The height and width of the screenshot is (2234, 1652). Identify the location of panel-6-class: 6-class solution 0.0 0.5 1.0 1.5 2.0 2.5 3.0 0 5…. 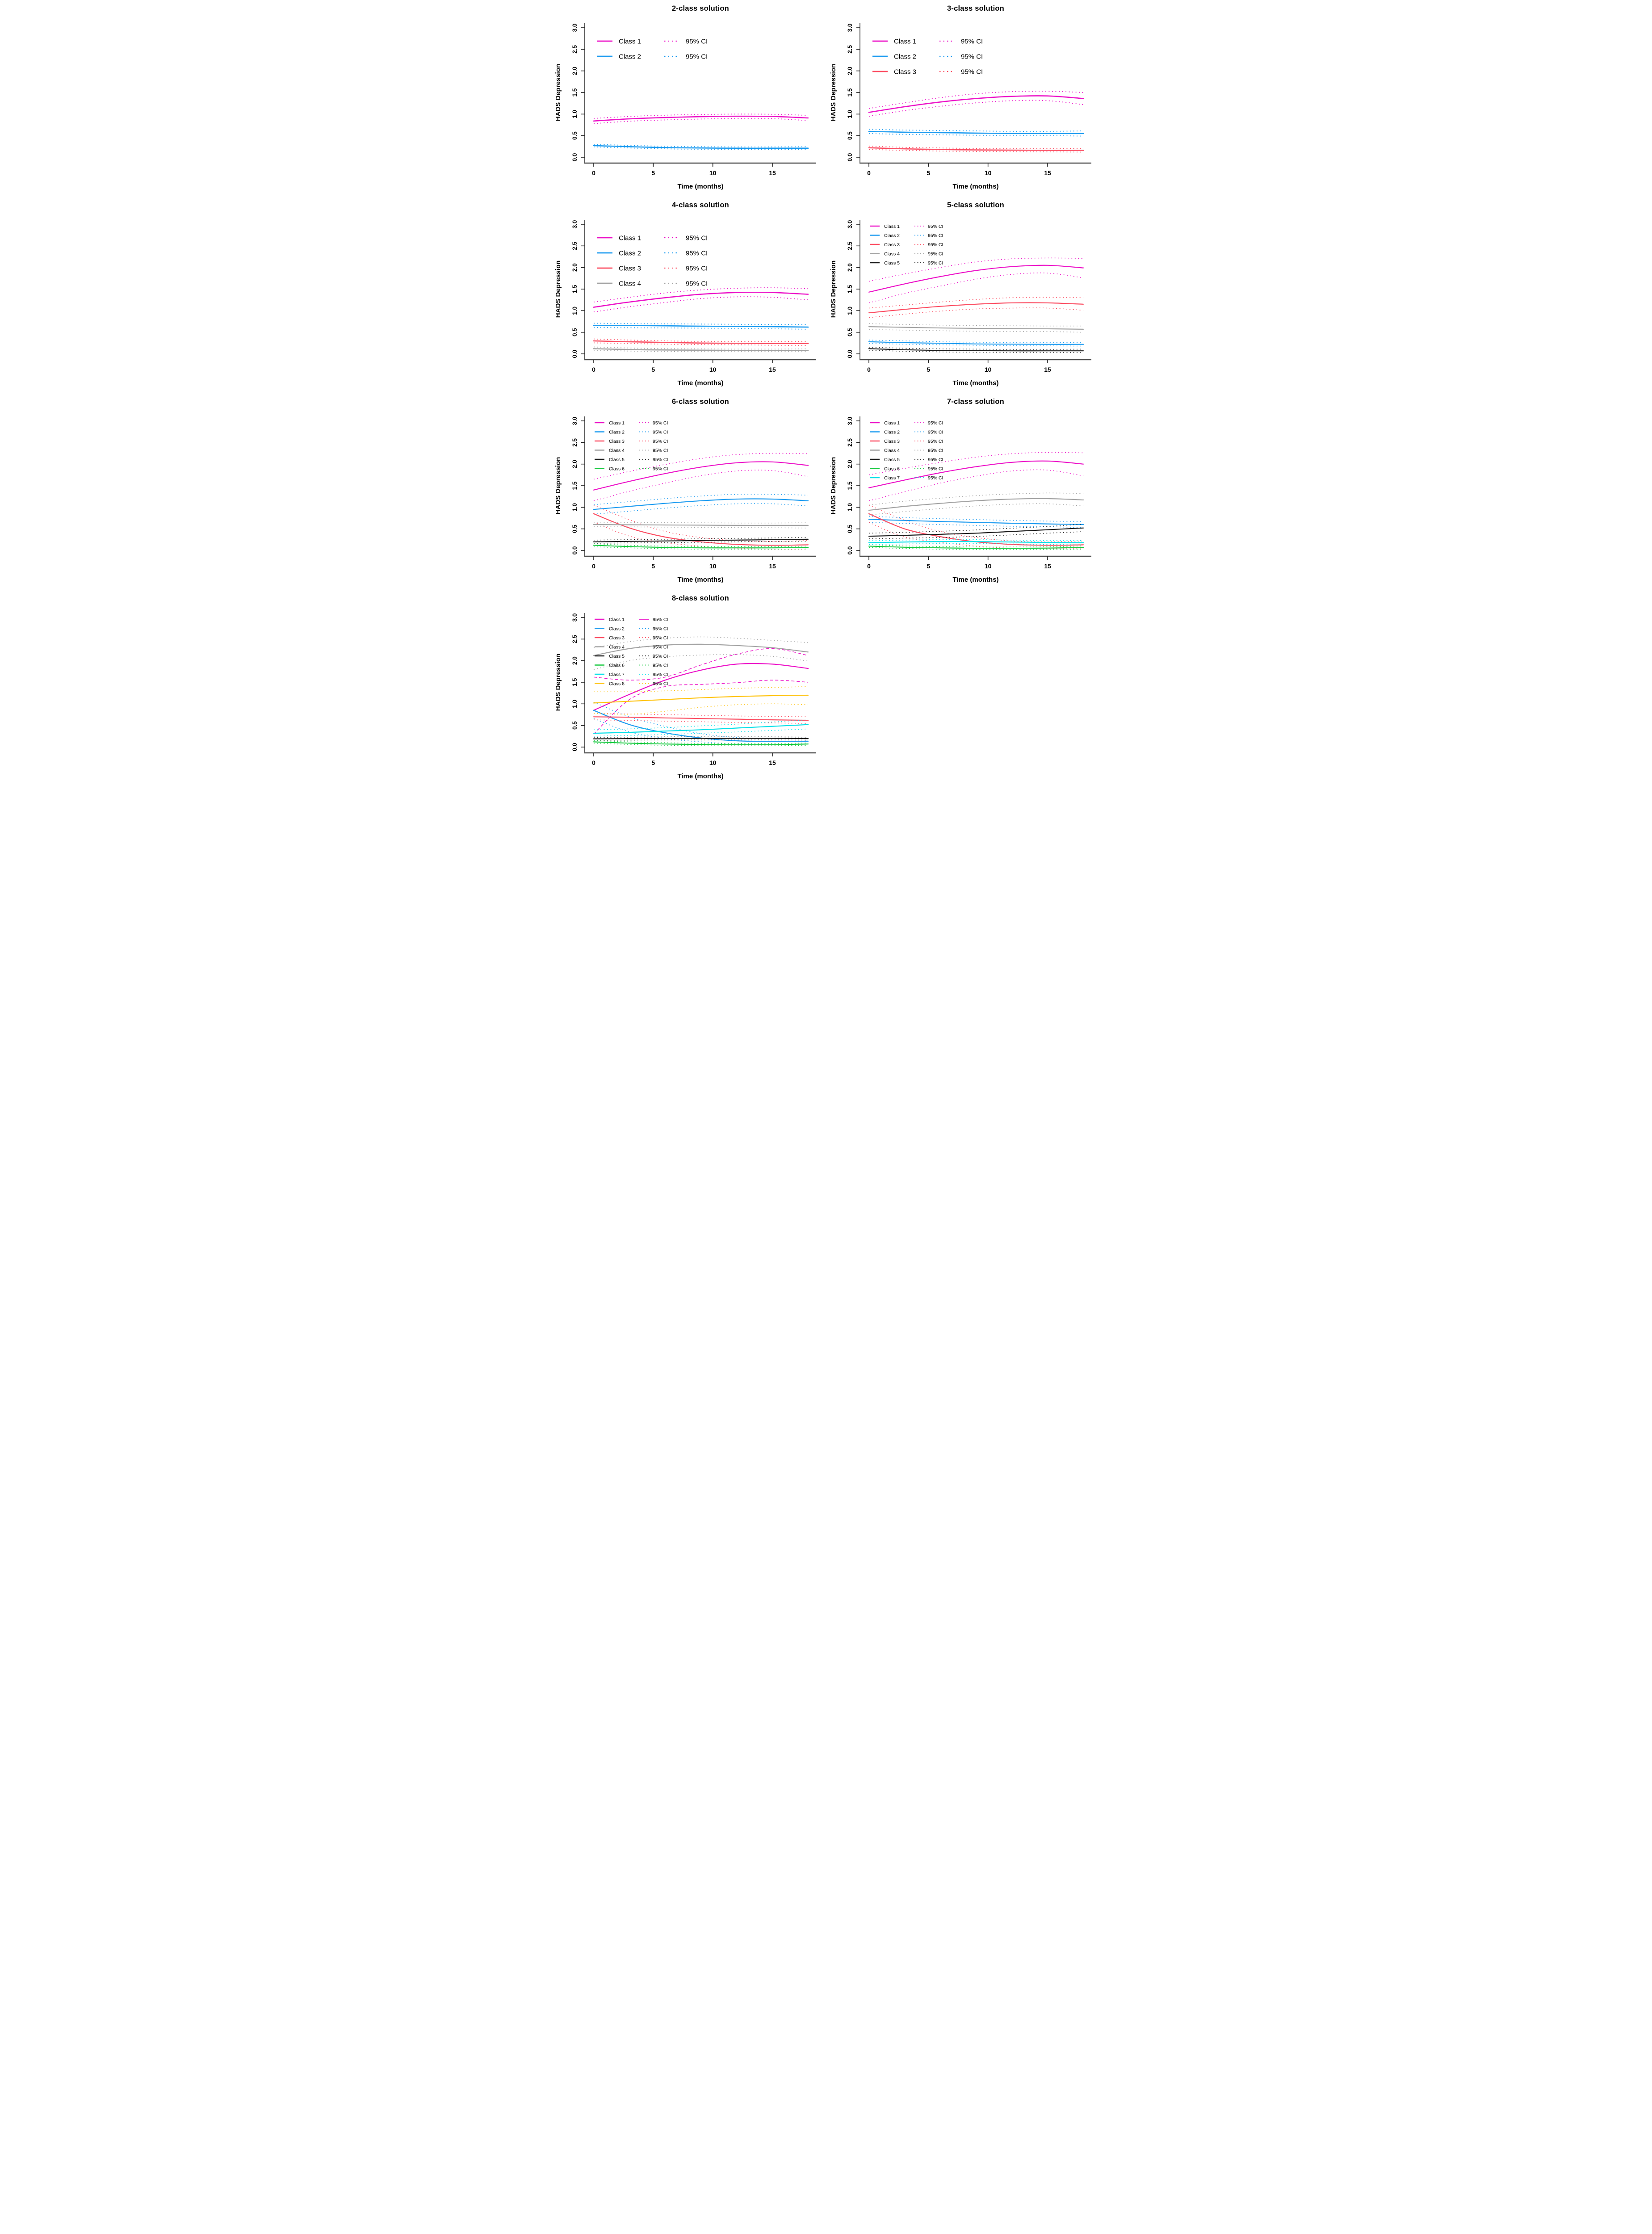
(688, 491).